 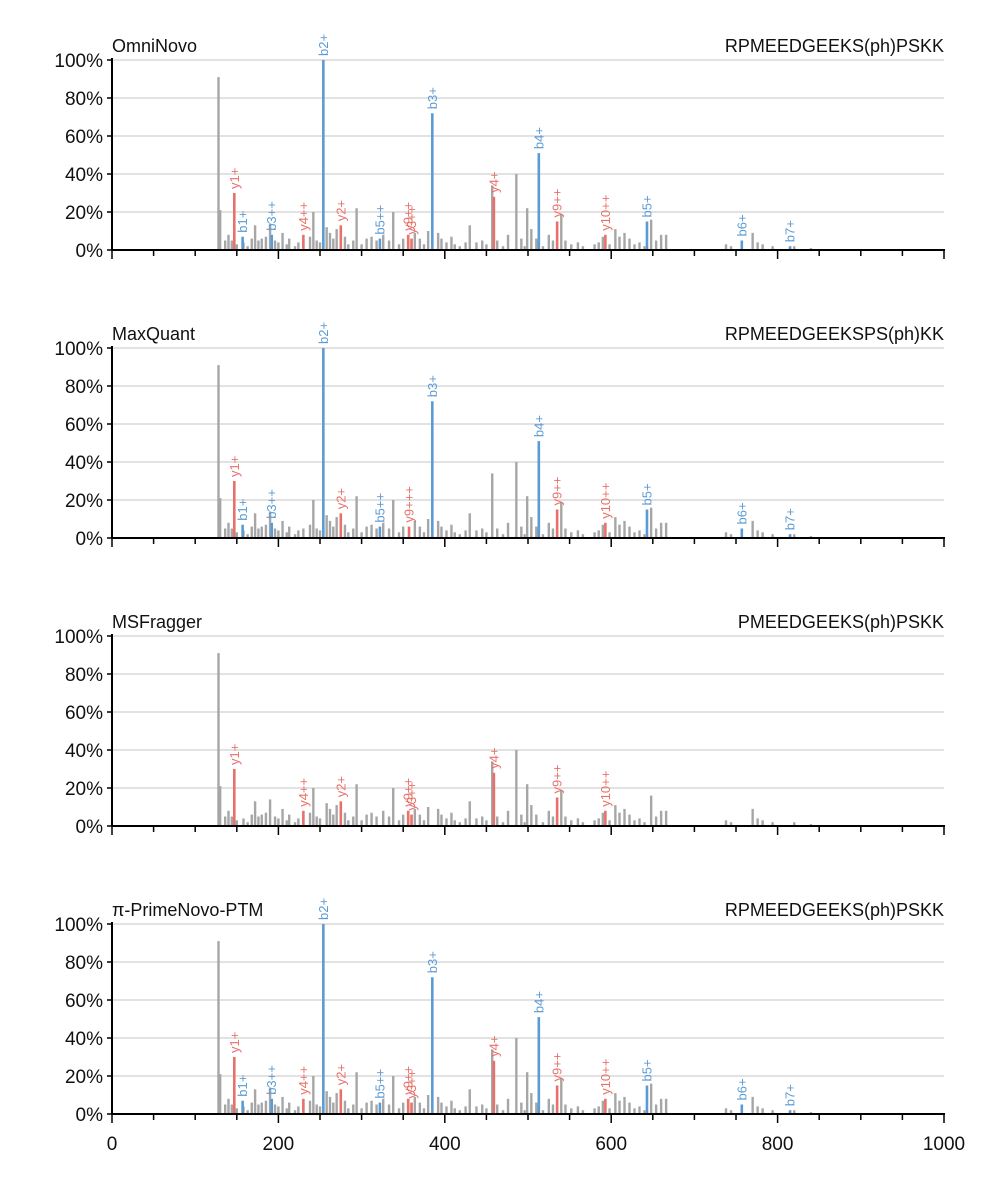 I want to click on peptide-sequence: PMEEDGEEKS(ph)PSKK, so click(x=841, y=622).